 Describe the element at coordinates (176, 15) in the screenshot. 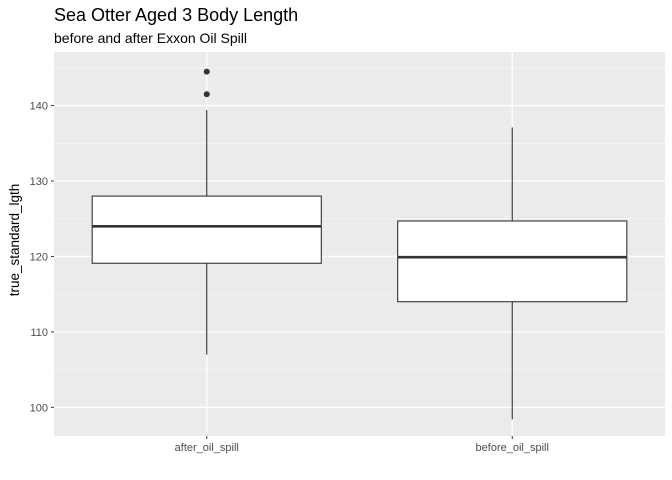

I see `chart-title: Sea Otter Aged 3 Body Length` at that location.